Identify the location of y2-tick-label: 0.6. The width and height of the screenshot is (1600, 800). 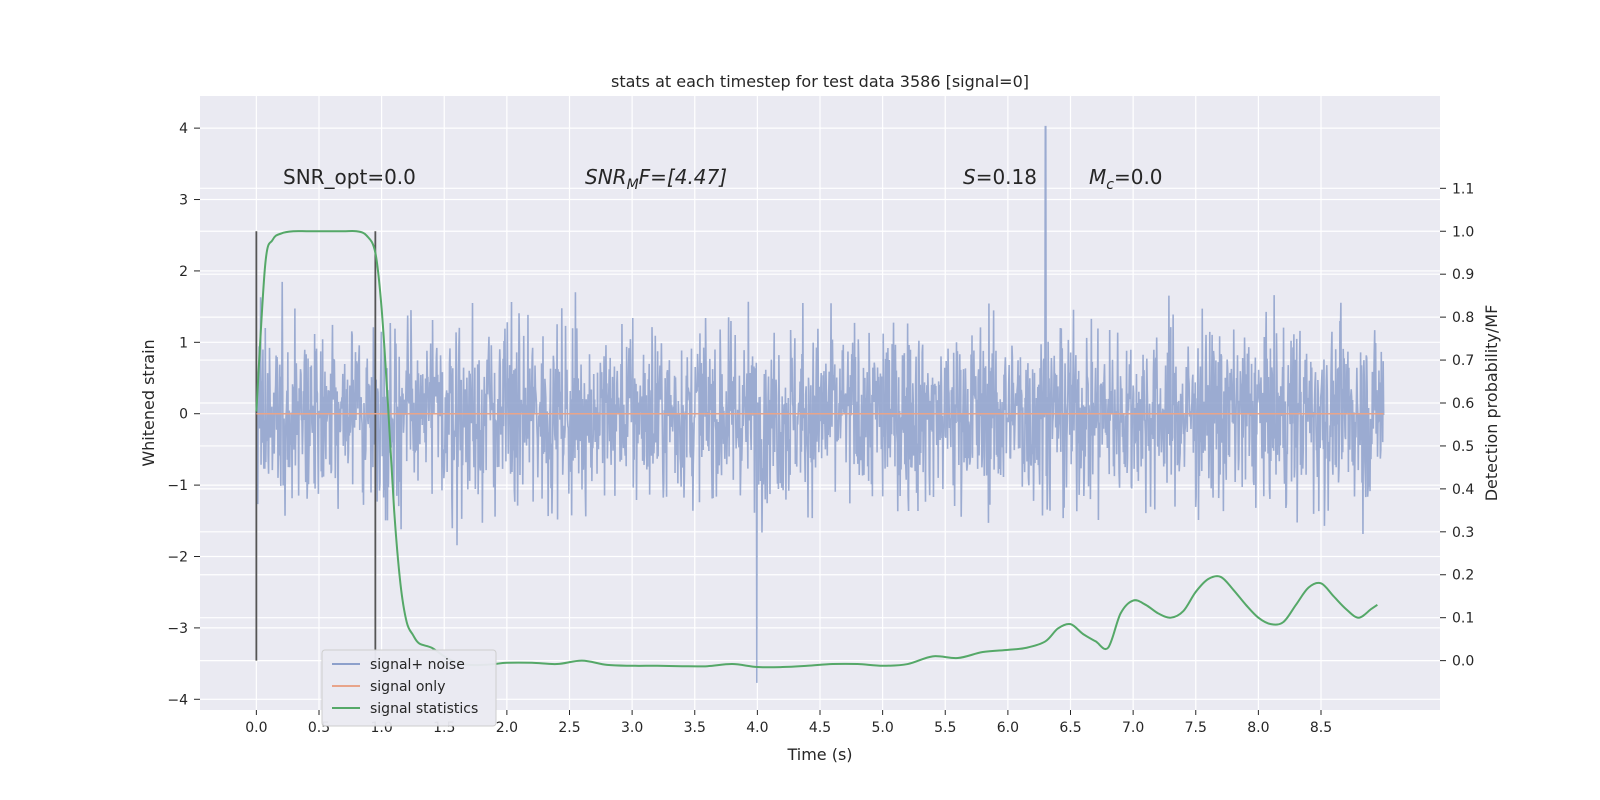
(1463, 404).